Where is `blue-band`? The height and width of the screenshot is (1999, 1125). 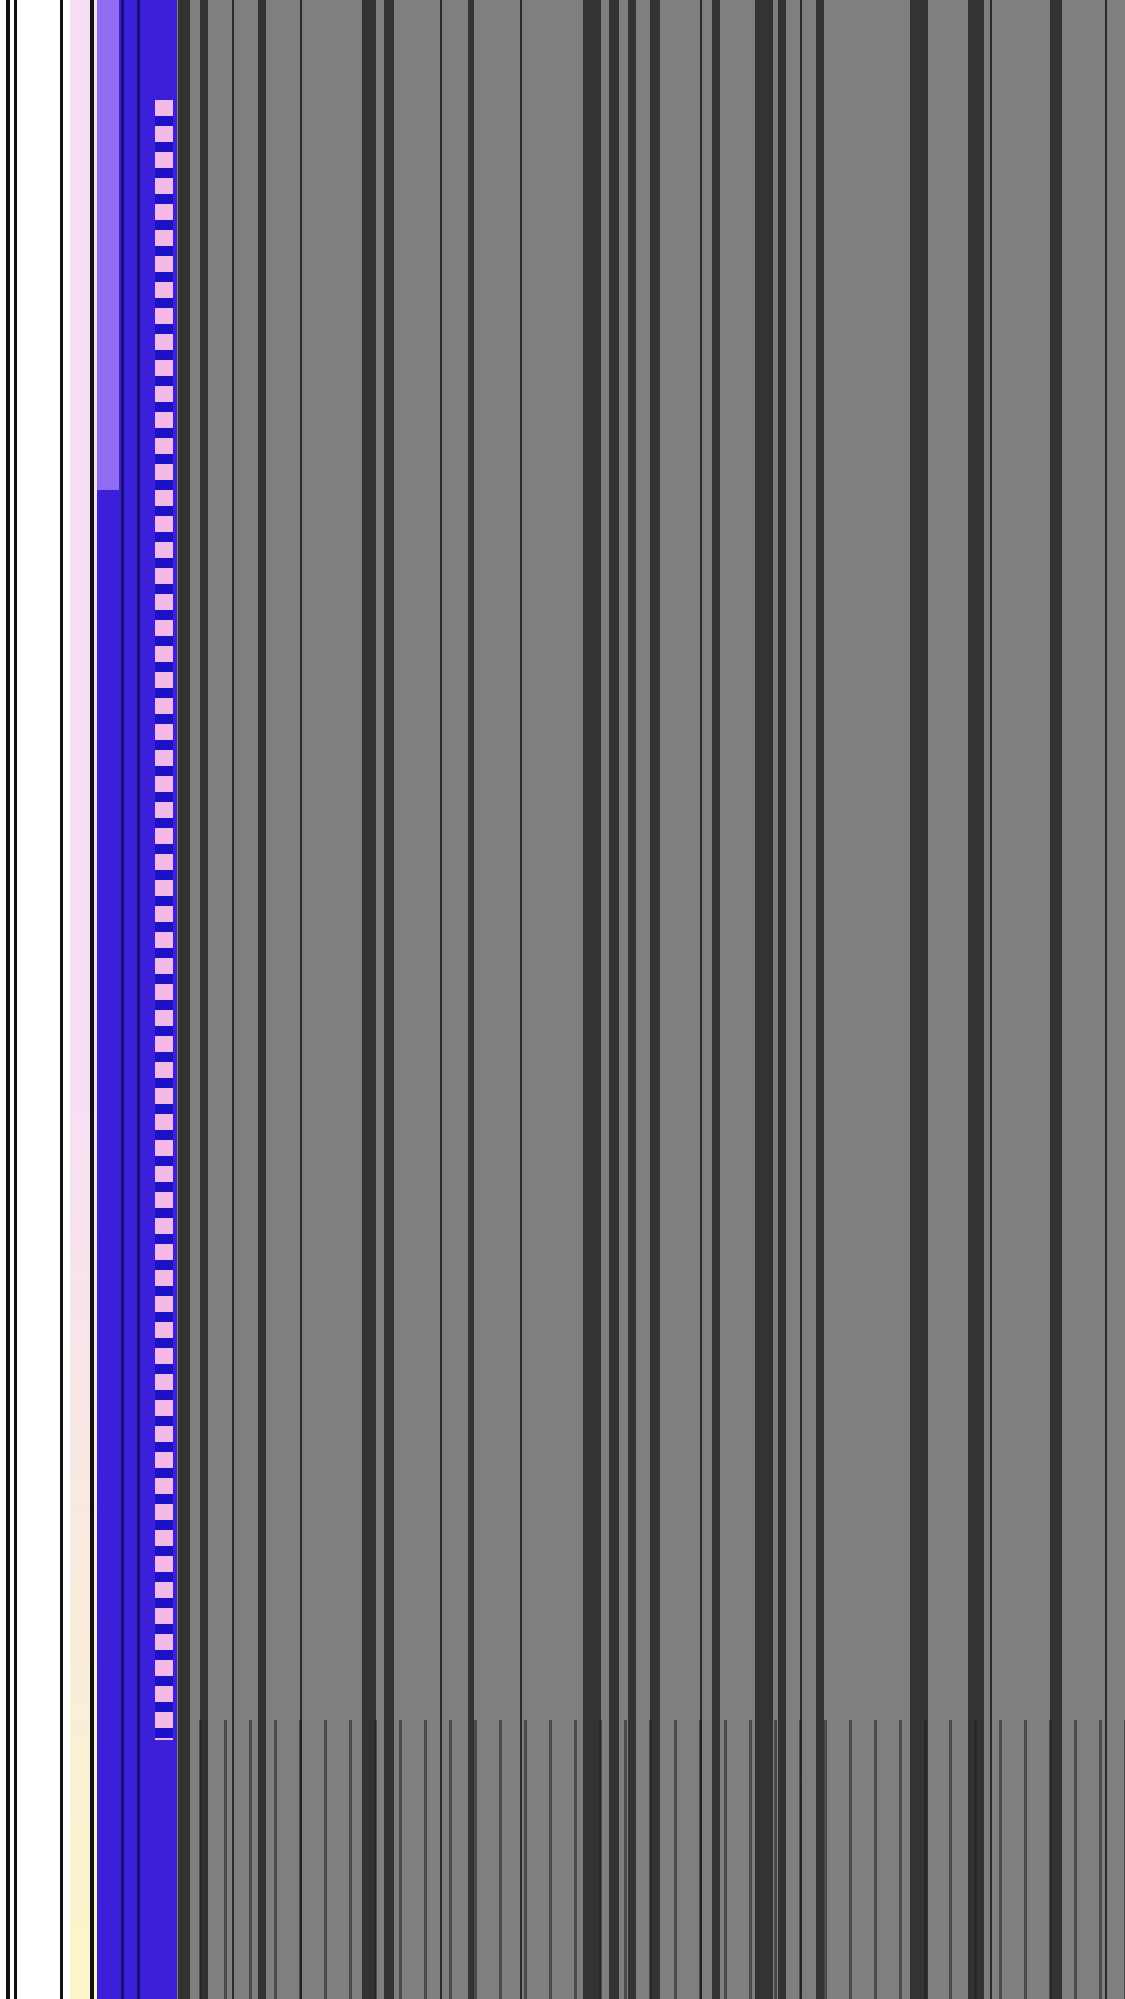
blue-band is located at coordinates (137, 999).